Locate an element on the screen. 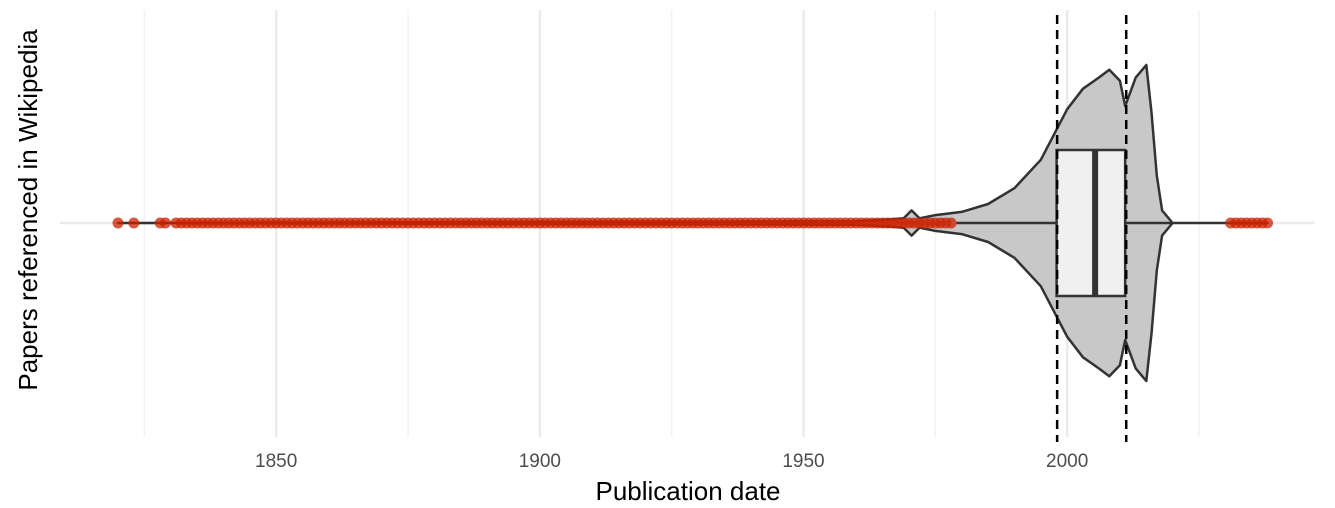 This screenshot has width=1335, height=508. x-tick-label: 1950 is located at coordinates (803, 461).